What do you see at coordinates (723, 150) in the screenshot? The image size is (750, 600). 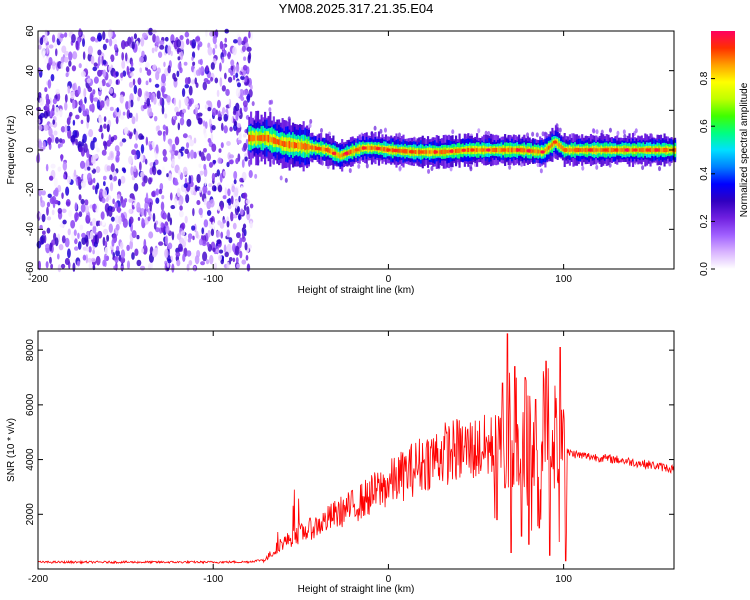 I see `colorbar-gradient` at bounding box center [723, 150].